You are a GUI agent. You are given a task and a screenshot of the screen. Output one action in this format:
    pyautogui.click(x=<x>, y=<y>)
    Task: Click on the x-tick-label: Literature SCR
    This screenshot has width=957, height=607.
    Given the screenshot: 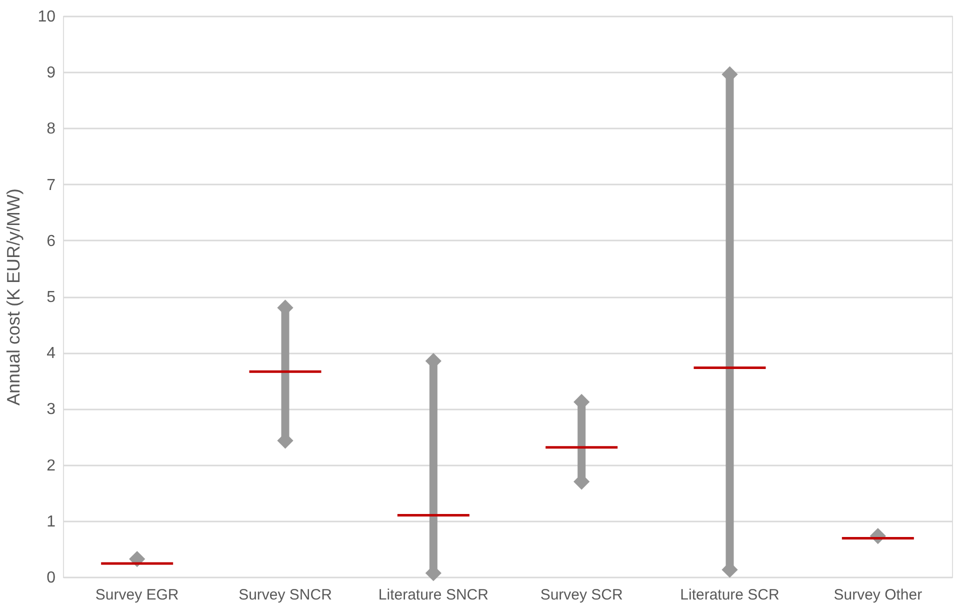 What is the action you would take?
    pyautogui.click(x=730, y=595)
    